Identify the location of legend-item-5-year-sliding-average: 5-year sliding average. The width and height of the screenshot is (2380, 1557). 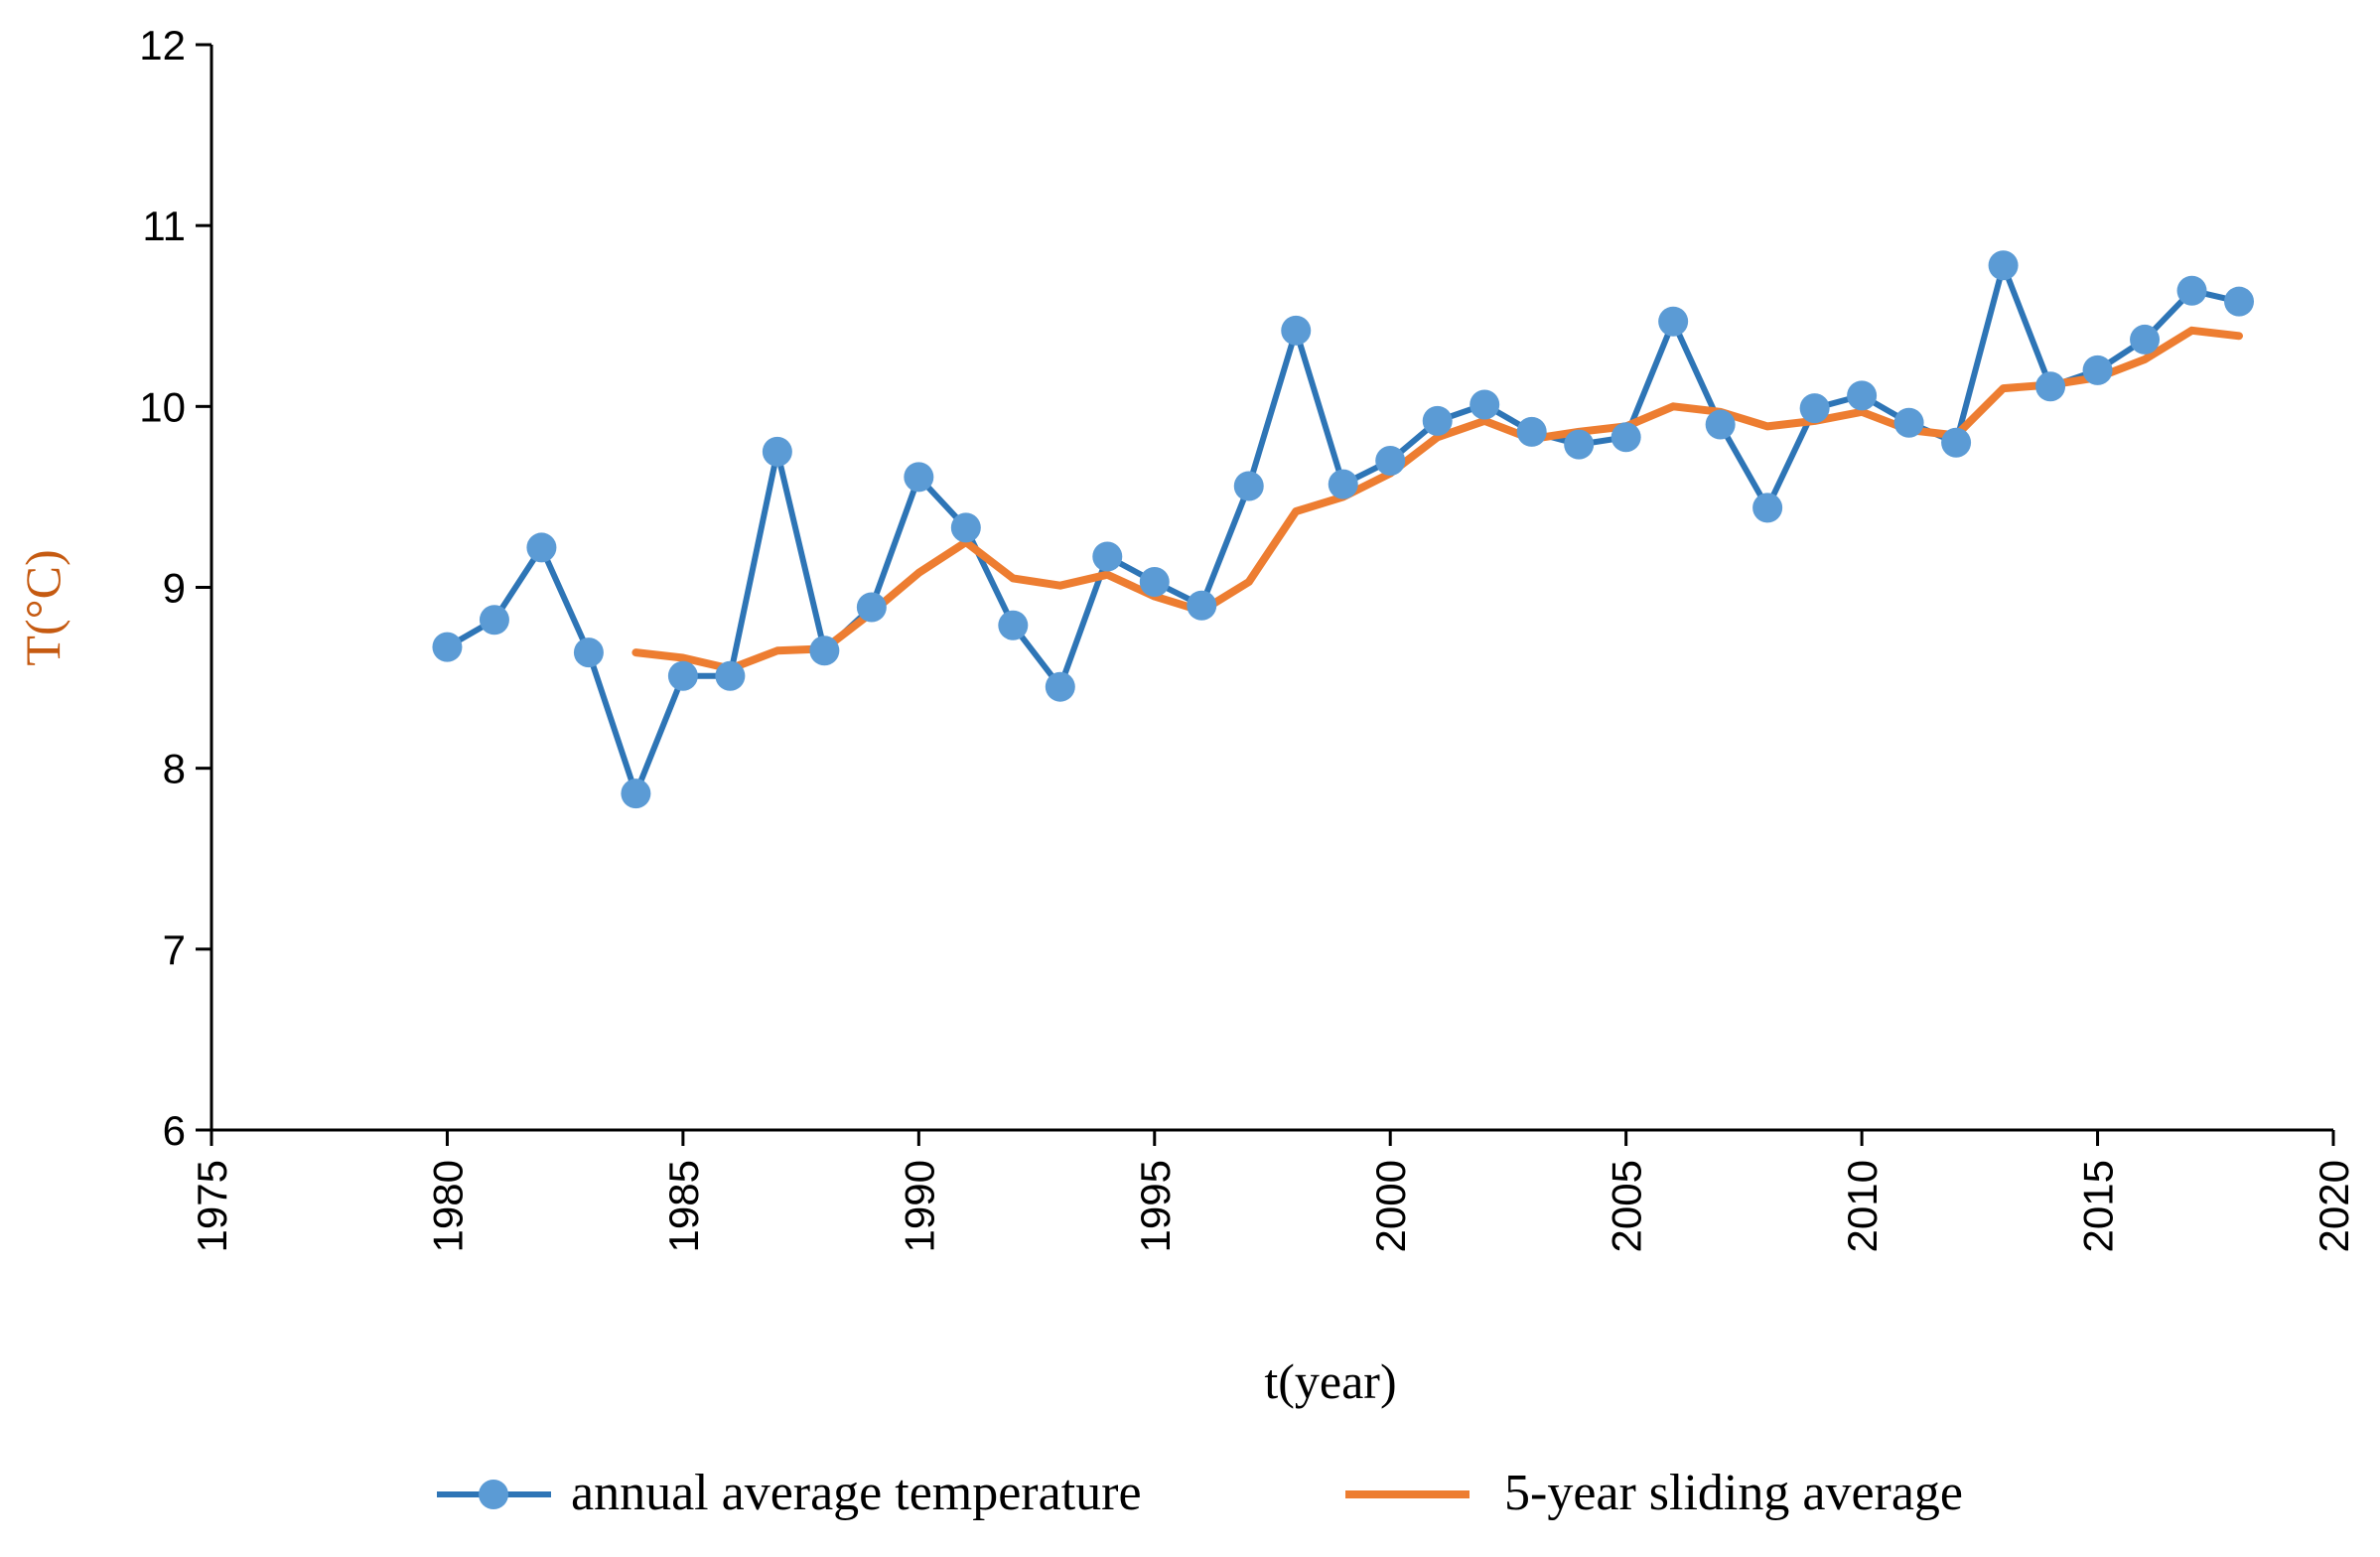
(1654, 1493).